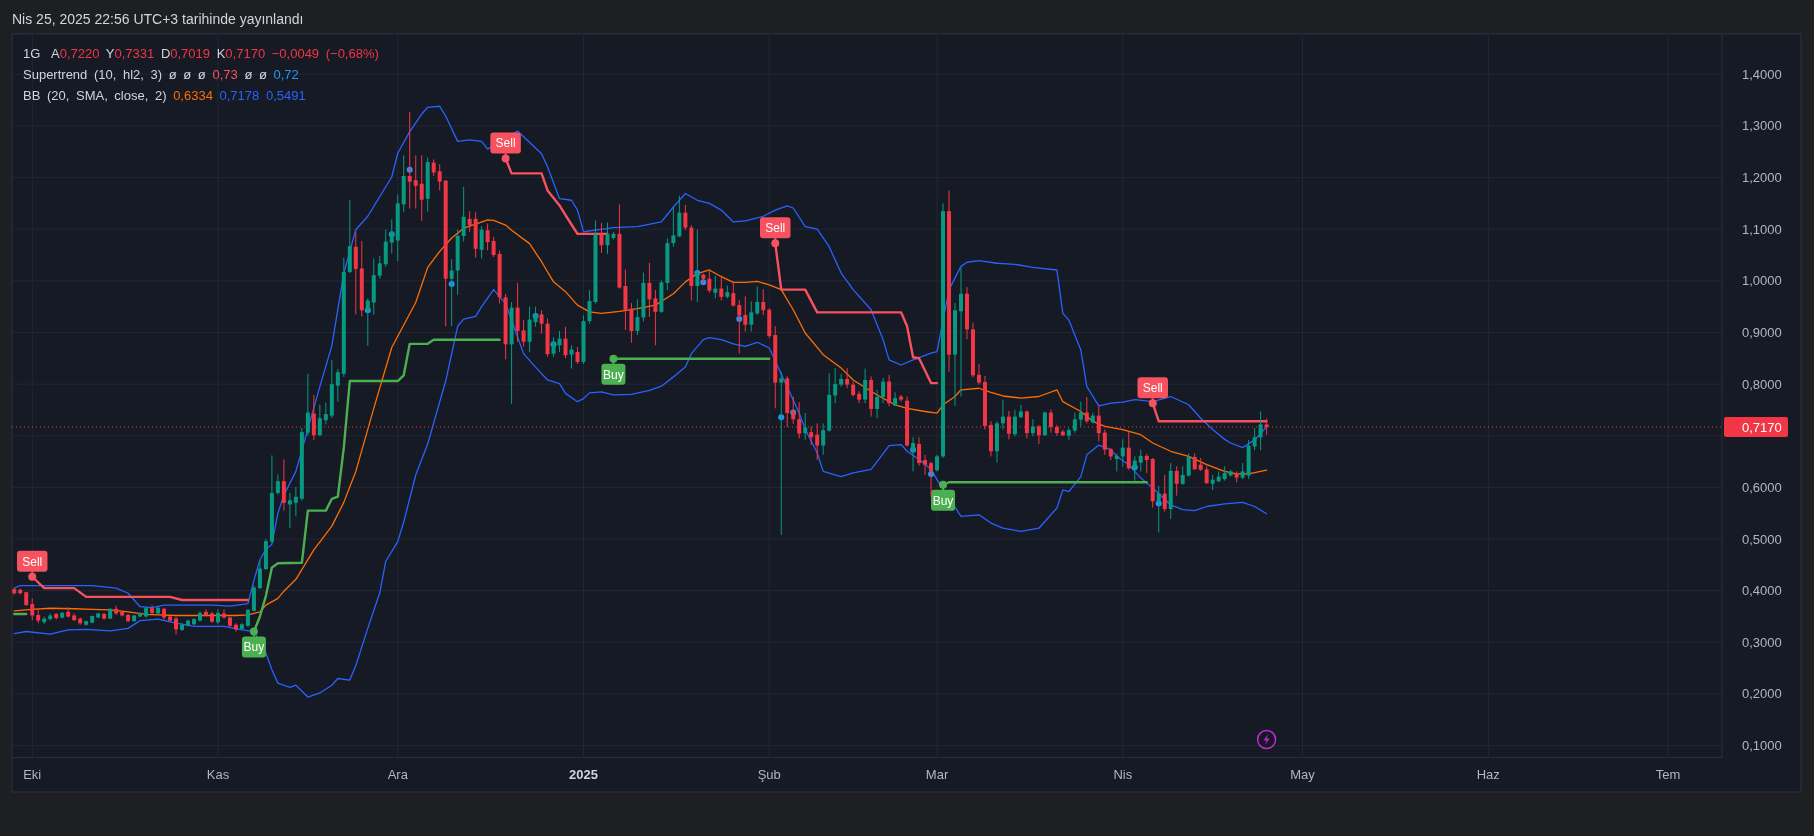 The image size is (1814, 836). What do you see at coordinates (161, 74) in the screenshot?
I see `annotation: Supertrend (10, hl2, 3) ø ø ø 0,73 ø ø 0,72` at bounding box center [161, 74].